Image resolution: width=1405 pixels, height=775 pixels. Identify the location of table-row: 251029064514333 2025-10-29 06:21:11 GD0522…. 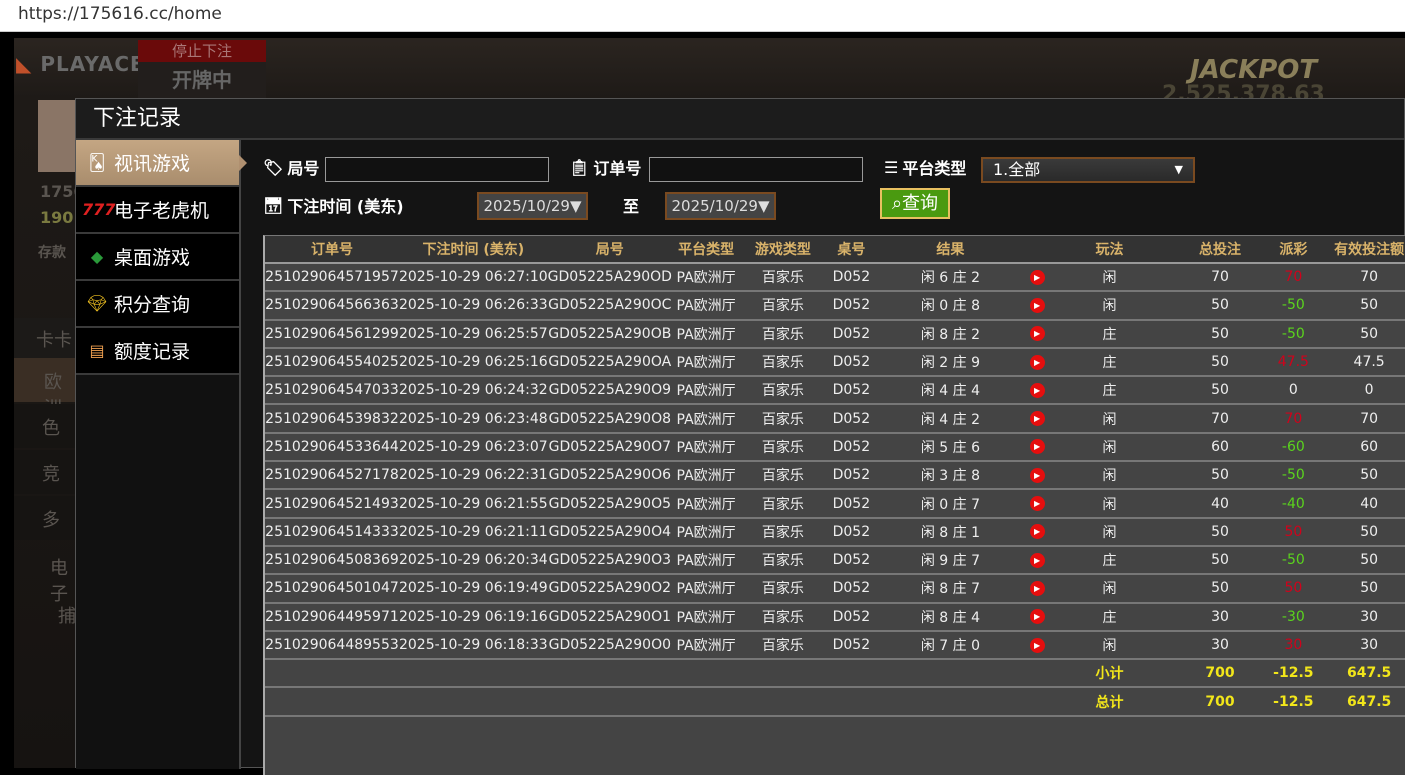
(835, 532).